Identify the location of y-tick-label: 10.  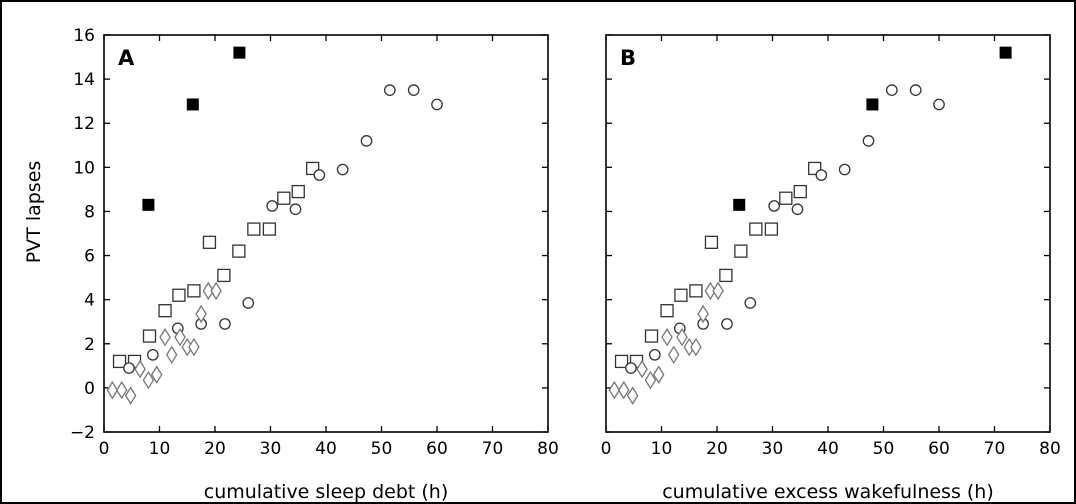
(84, 168).